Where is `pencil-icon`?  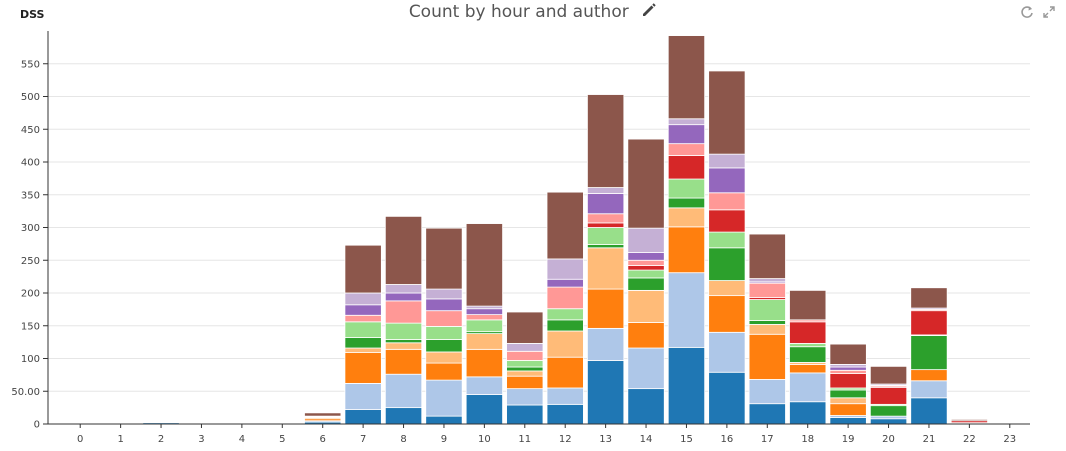
pencil-icon is located at coordinates (649, 12).